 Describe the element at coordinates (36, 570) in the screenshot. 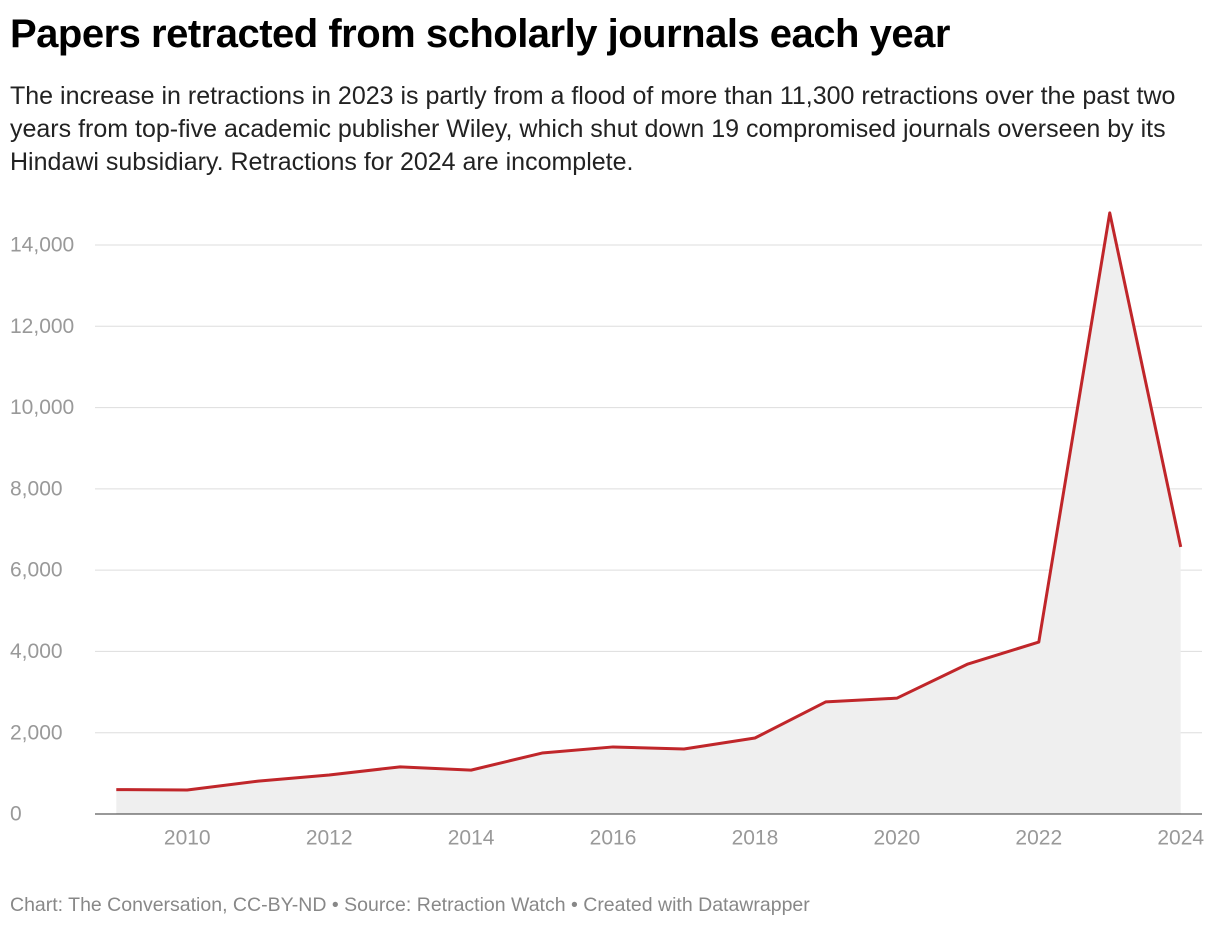

I see `y-tick-label: 6,000` at that location.